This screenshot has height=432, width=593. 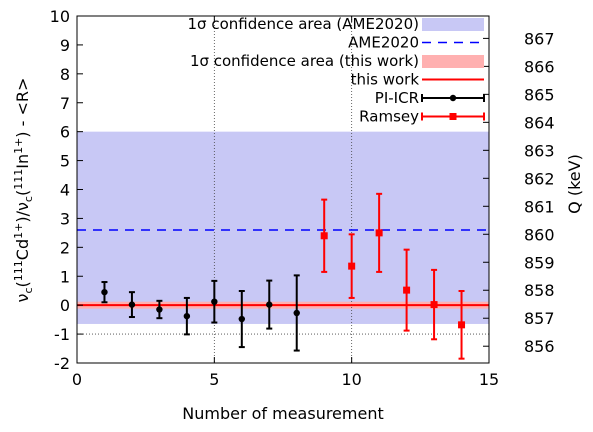 I want to click on x-axis-label: Number of measurement, so click(x=283, y=413).